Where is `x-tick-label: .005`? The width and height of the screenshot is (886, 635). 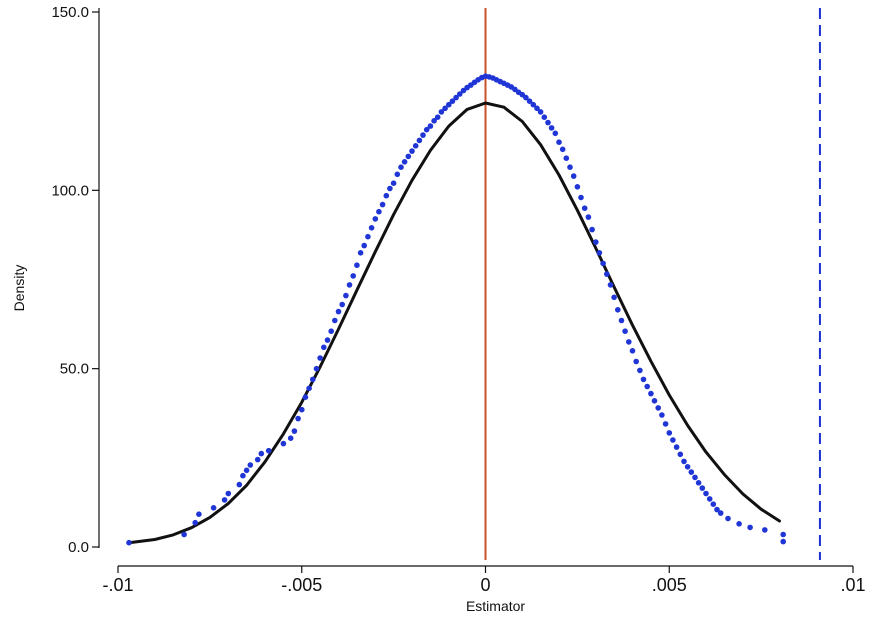 x-tick-label: .005 is located at coordinates (669, 585).